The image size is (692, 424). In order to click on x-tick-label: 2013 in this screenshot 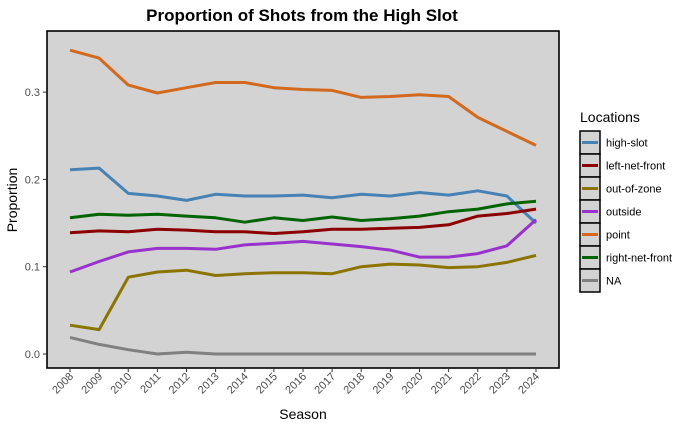, I will do `click(209, 384)`.